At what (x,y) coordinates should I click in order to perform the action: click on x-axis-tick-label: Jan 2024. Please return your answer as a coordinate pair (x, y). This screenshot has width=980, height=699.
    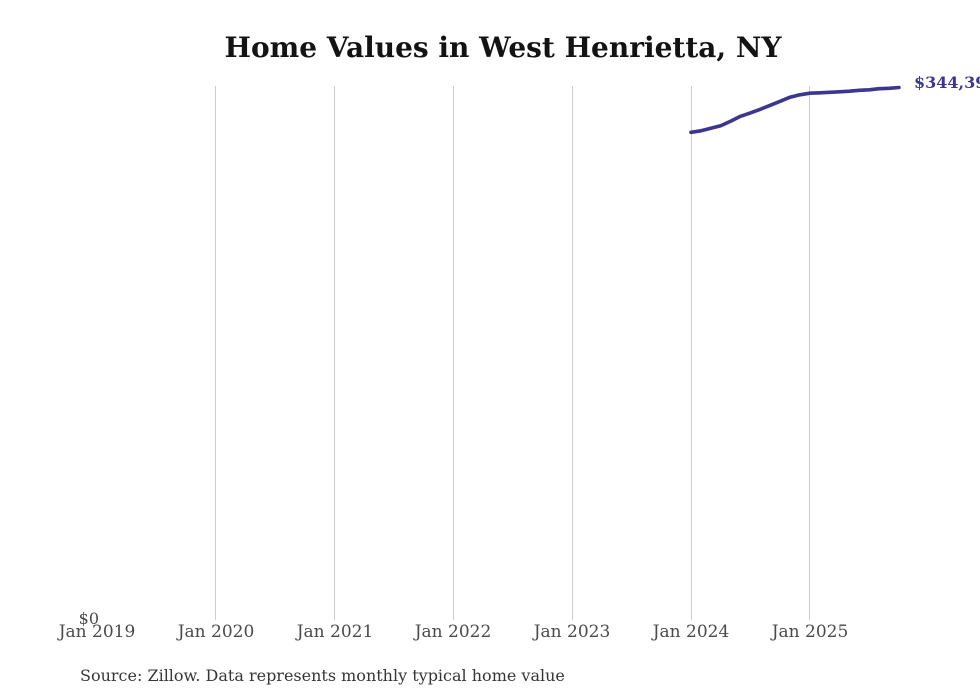
    Looking at the image, I should click on (691, 632).